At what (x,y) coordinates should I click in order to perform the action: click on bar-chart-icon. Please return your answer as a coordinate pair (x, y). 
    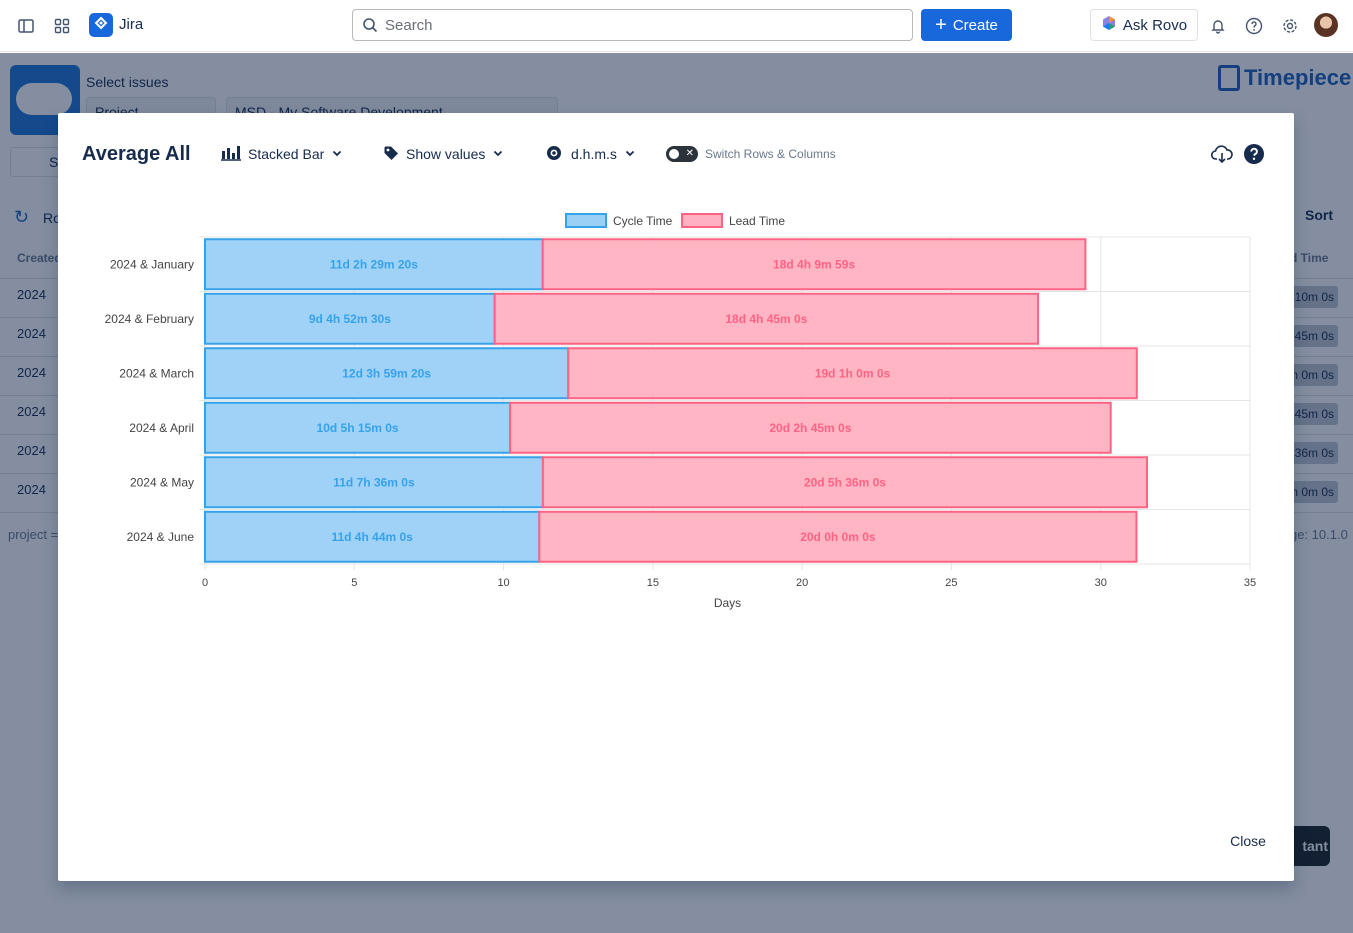
    Looking at the image, I should click on (231, 154).